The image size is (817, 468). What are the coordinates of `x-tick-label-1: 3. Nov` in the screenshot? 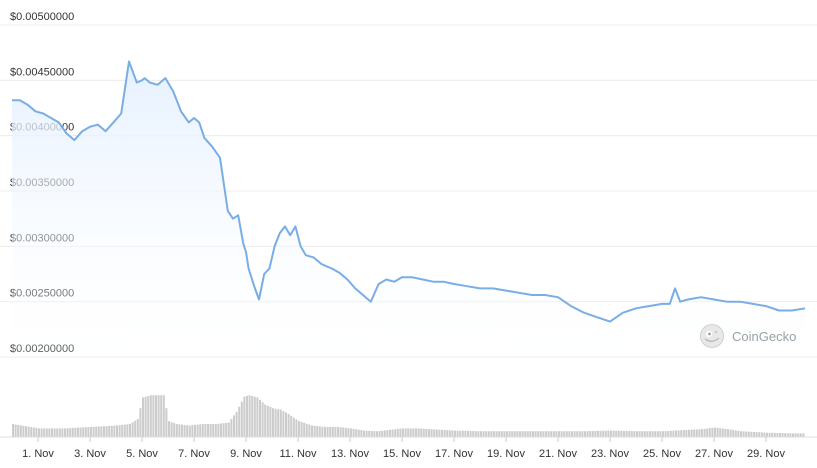 It's located at (90, 454).